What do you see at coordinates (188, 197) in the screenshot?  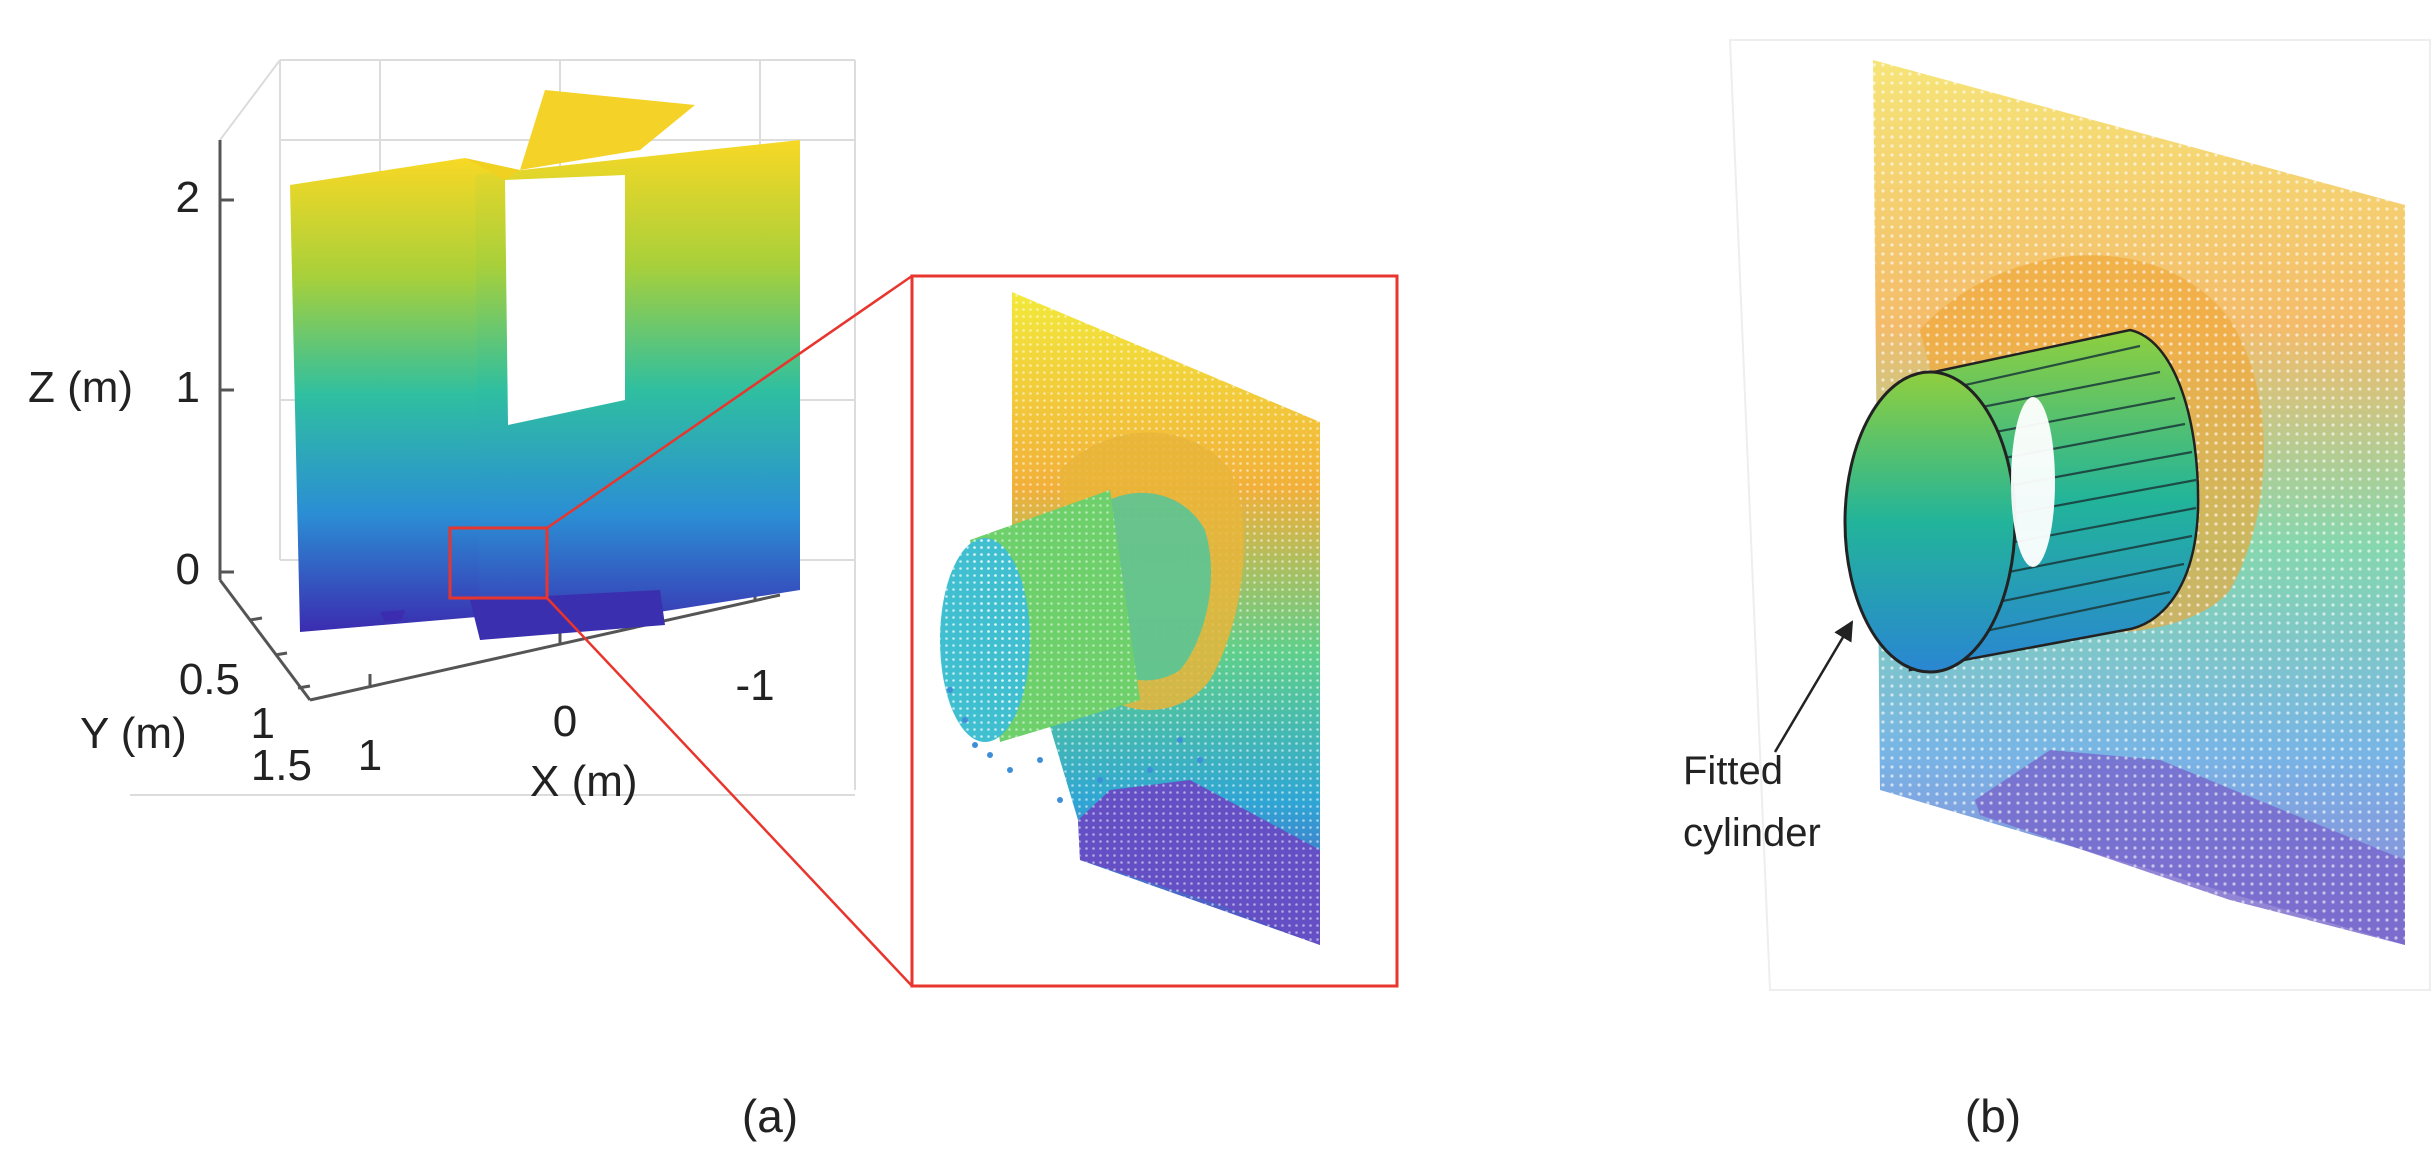 I see `z-tick-2: 2` at bounding box center [188, 197].